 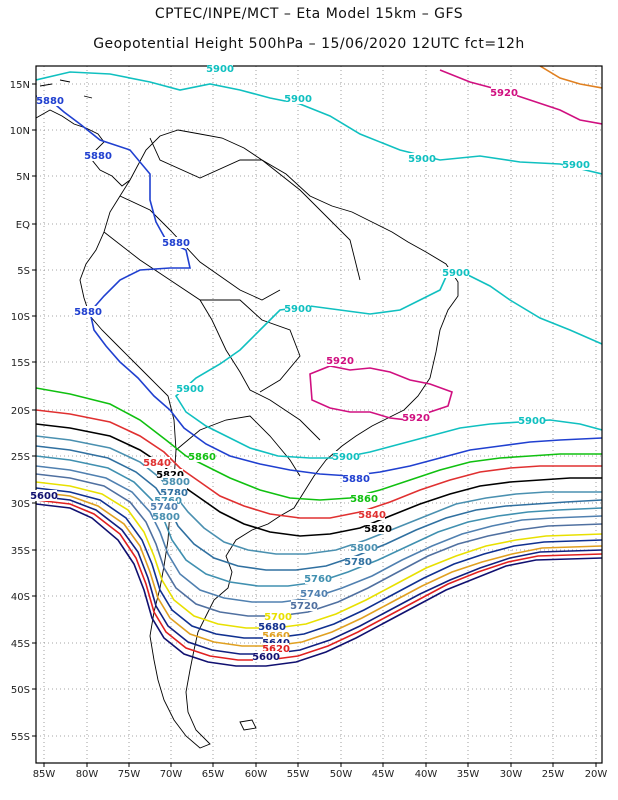 I want to click on contour-label: 5760, so click(x=318, y=579).